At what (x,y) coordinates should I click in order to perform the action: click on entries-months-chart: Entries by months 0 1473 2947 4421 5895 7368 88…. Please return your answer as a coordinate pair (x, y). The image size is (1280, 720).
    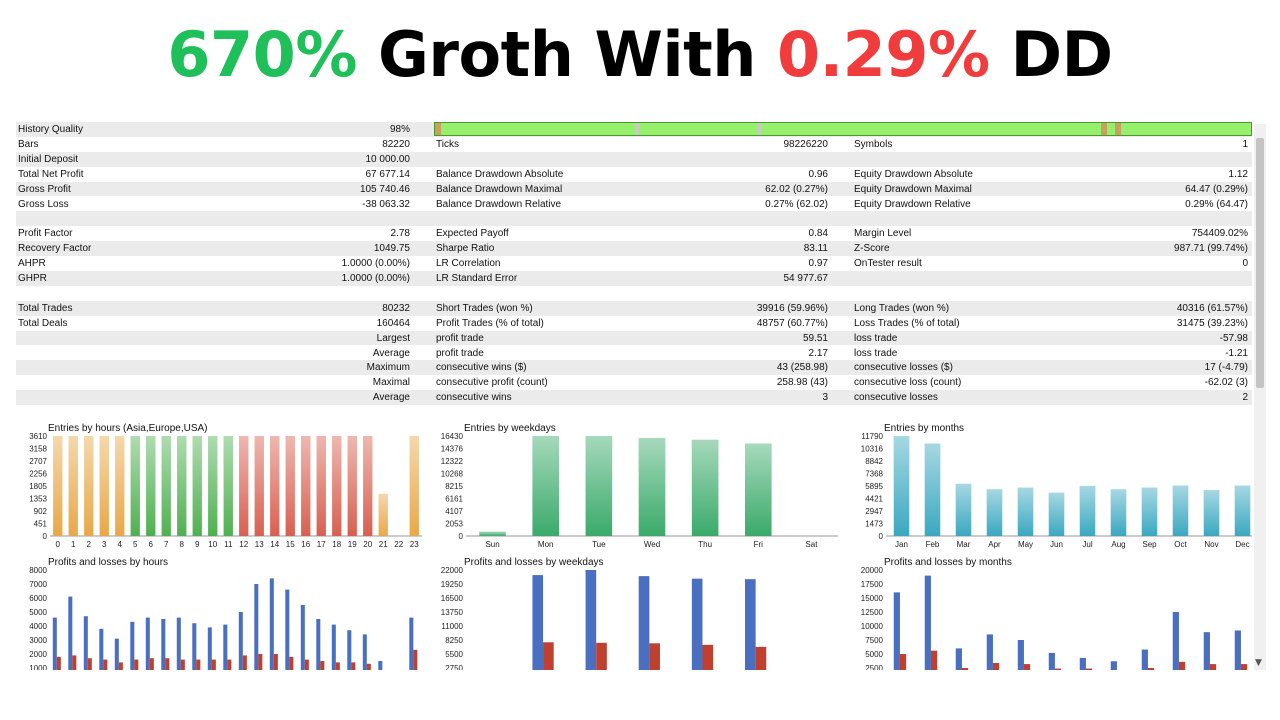
    Looking at the image, I should click on (1054, 486).